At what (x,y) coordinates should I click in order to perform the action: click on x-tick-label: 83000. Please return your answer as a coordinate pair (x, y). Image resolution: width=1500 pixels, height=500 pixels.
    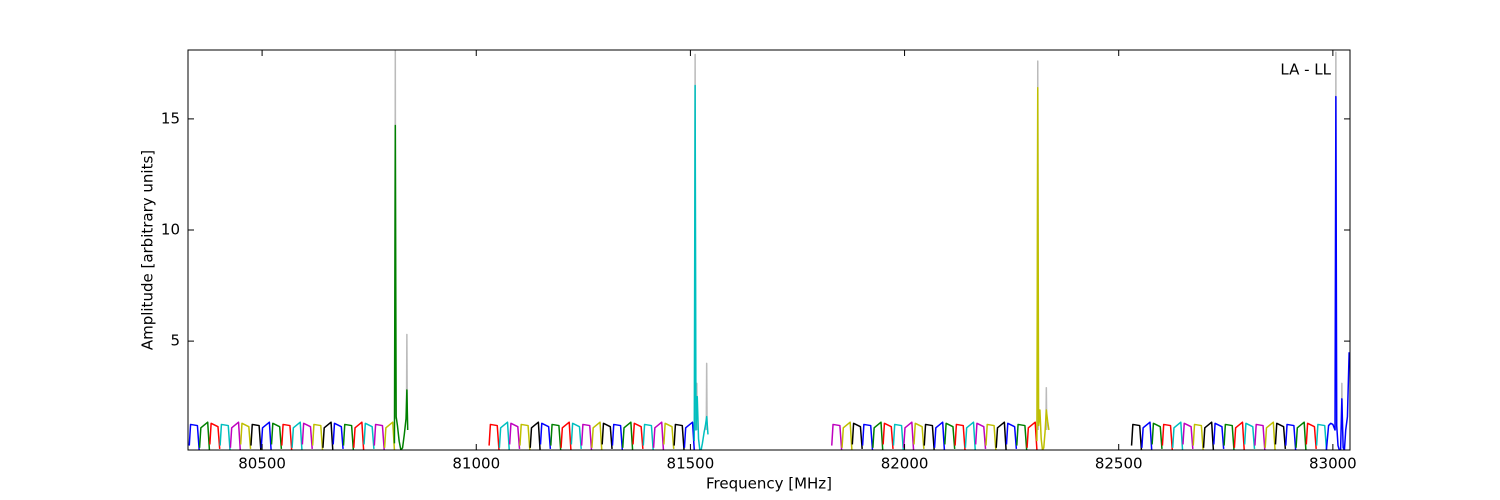
    Looking at the image, I should click on (1333, 464).